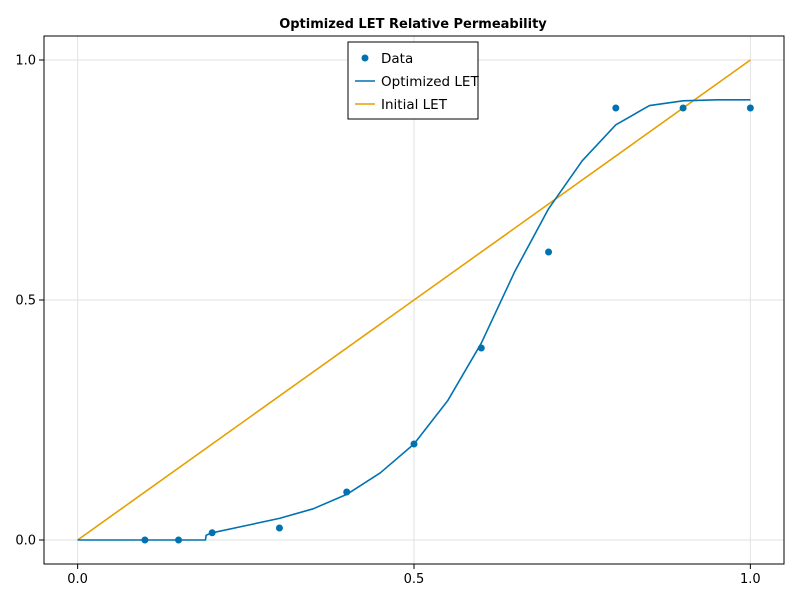 This screenshot has height=600, width=800. What do you see at coordinates (414, 105) in the screenshot?
I see `legend-label: Initial LET` at bounding box center [414, 105].